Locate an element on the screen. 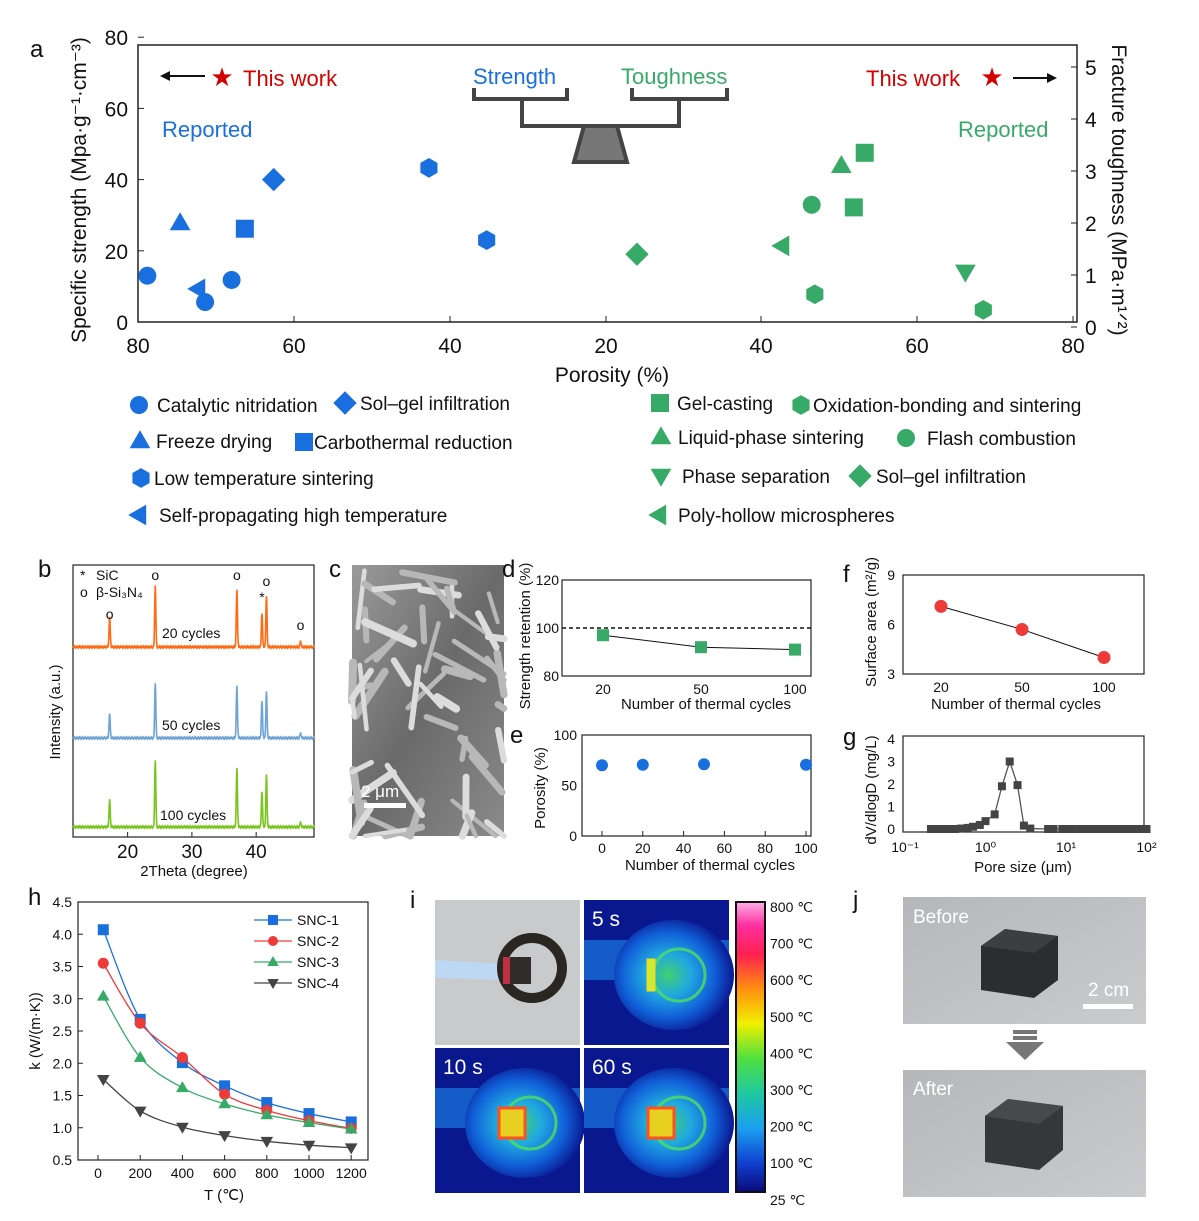  sem-whiskers is located at coordinates (428, 704).